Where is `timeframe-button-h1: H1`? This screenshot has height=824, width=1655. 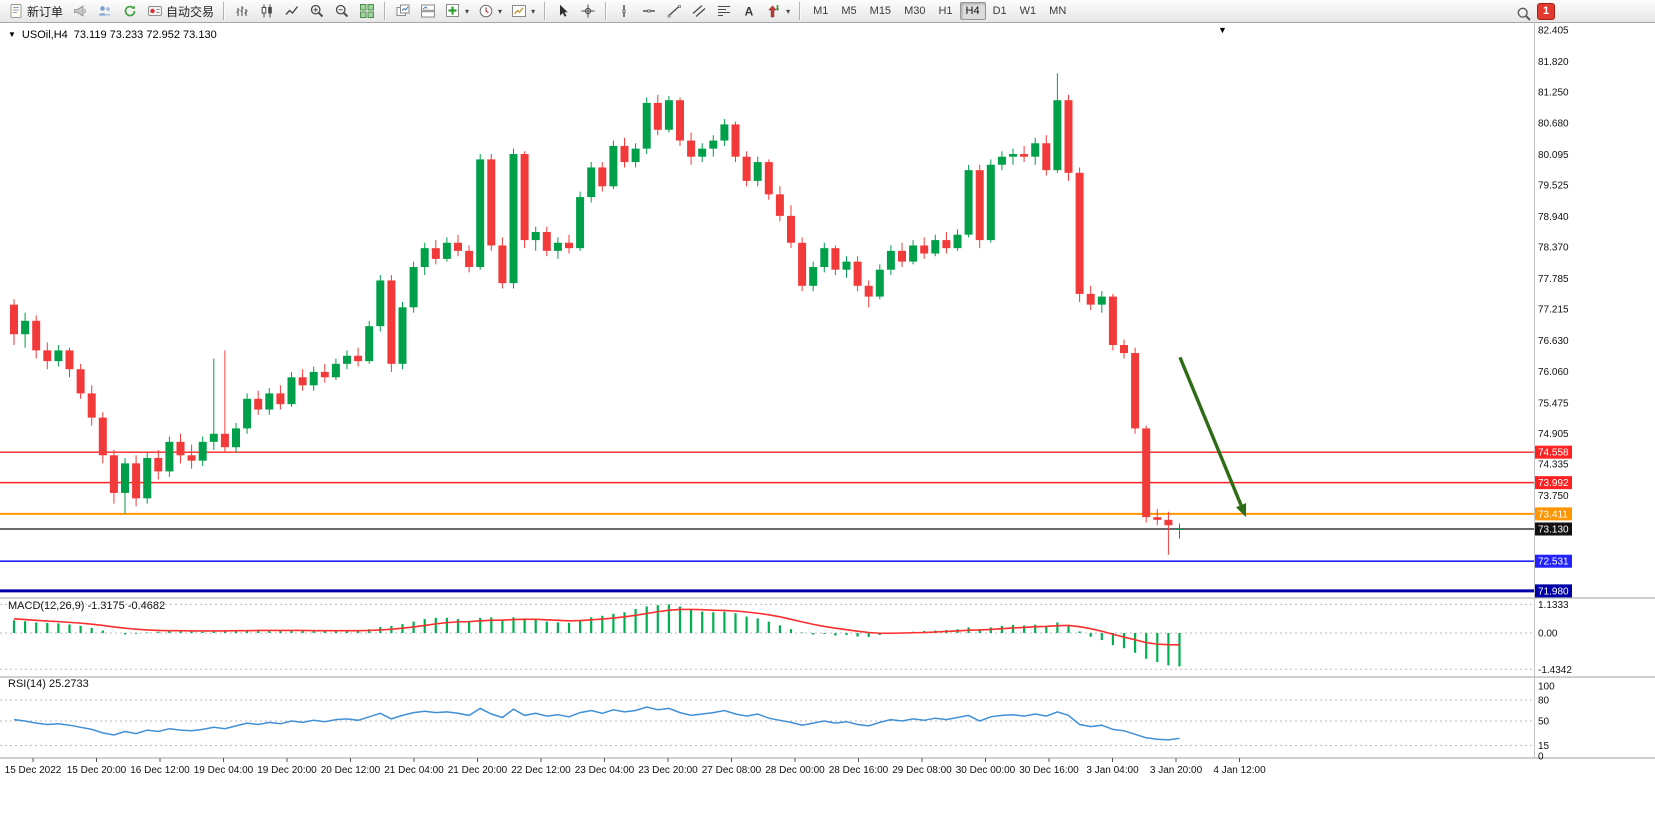 timeframe-button-h1: H1 is located at coordinates (945, 11).